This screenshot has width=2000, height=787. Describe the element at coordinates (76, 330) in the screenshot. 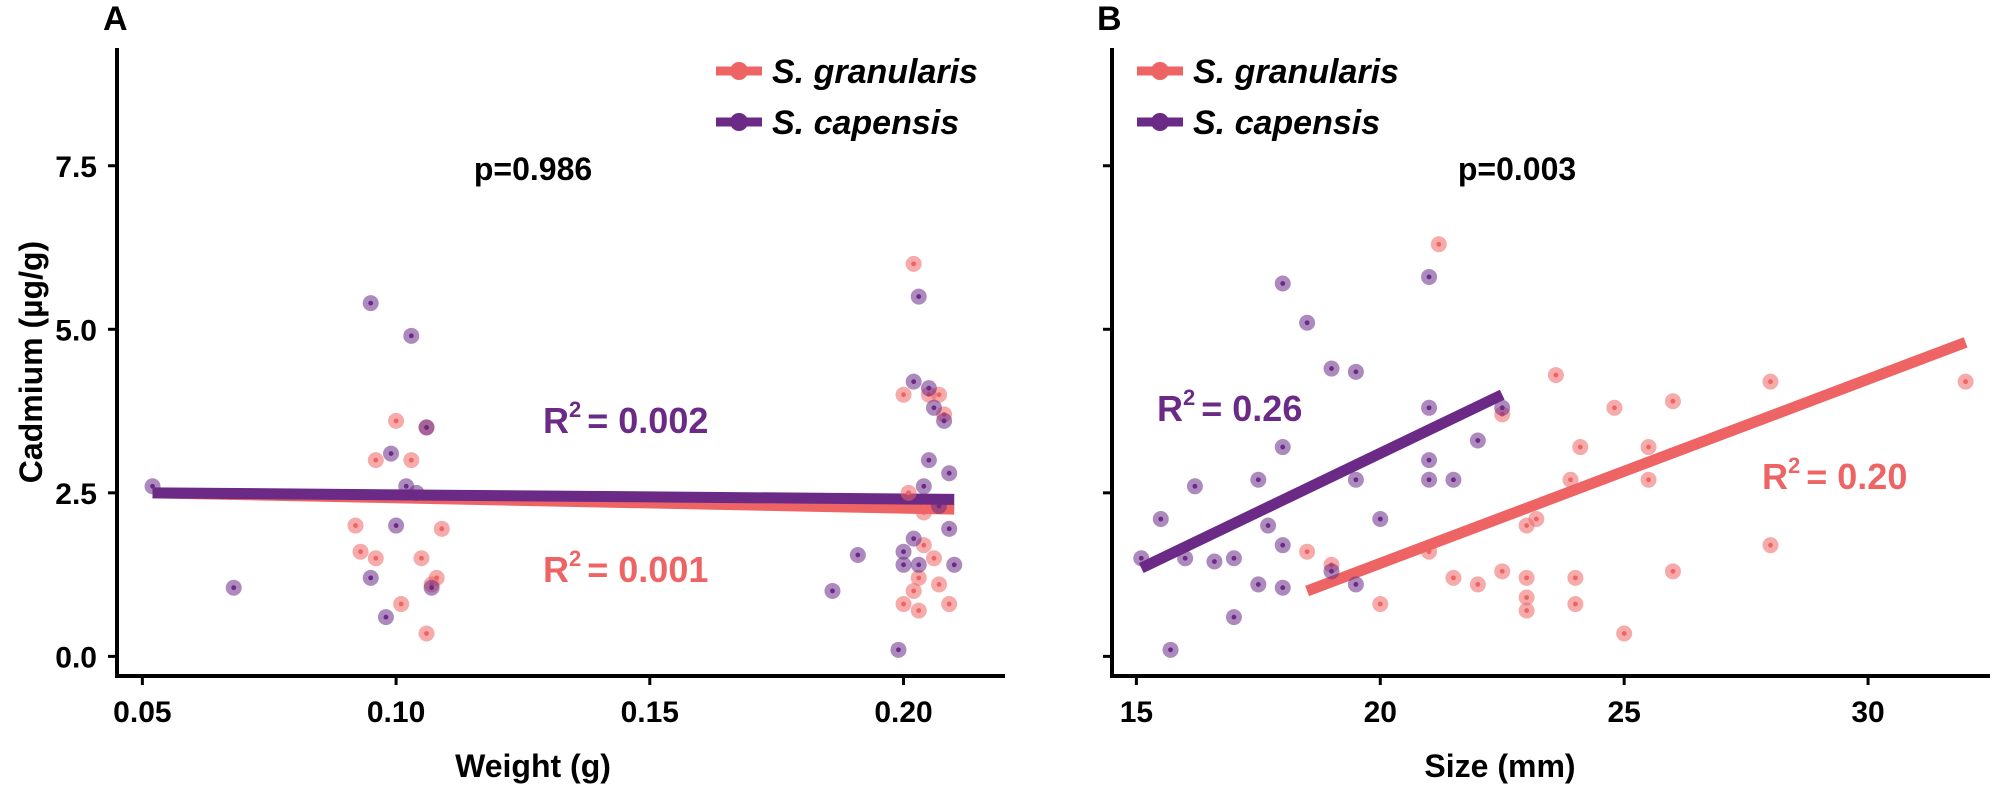

I see `y-tick-label: 5.0` at that location.